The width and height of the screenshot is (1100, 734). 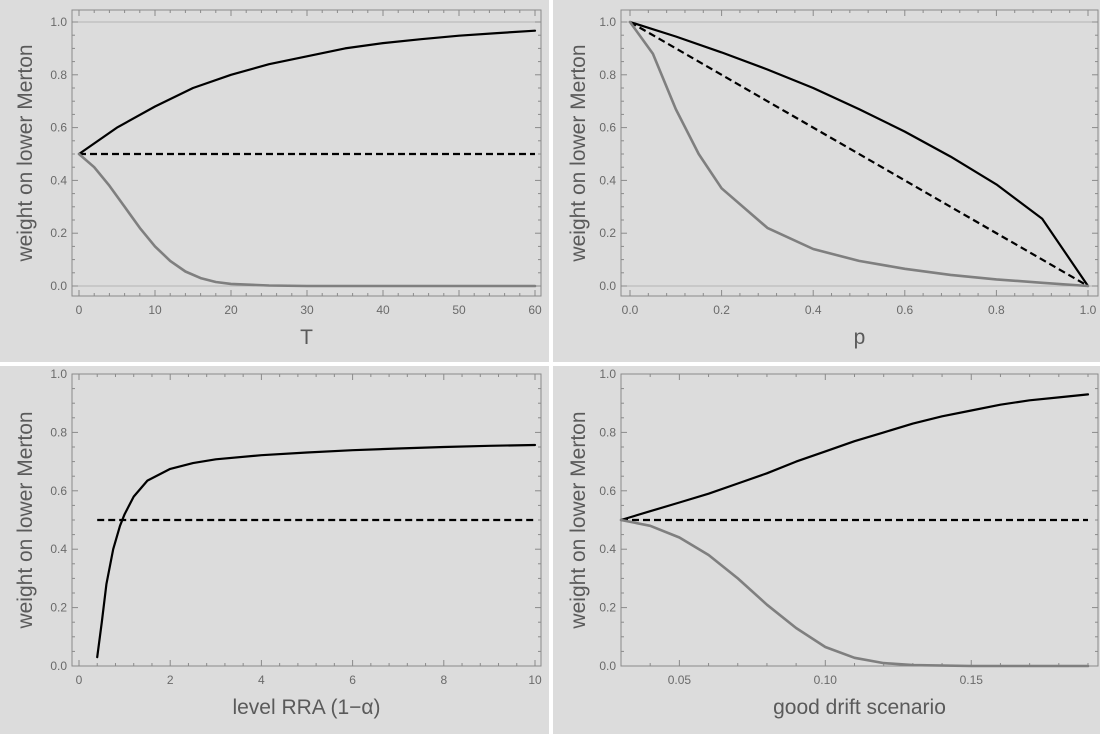 What do you see at coordinates (443, 680) in the screenshot?
I see `x-tick-label: 8` at bounding box center [443, 680].